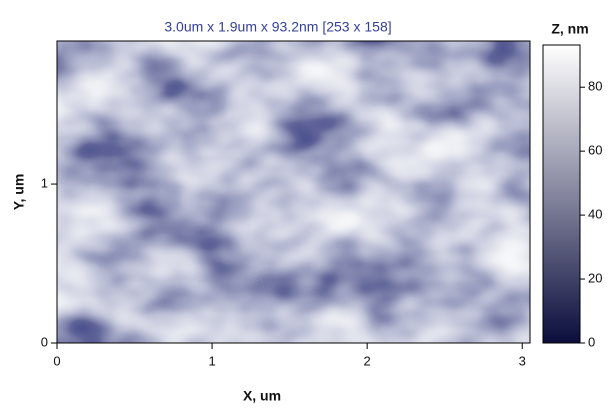 Image resolution: width=614 pixels, height=409 pixels. I want to click on colorbar, so click(561, 194).